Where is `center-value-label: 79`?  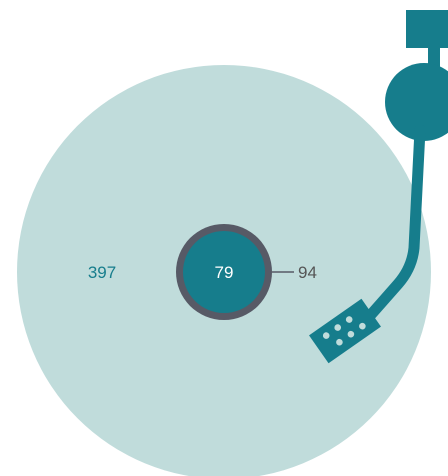 center-value-label: 79 is located at coordinates (224, 272).